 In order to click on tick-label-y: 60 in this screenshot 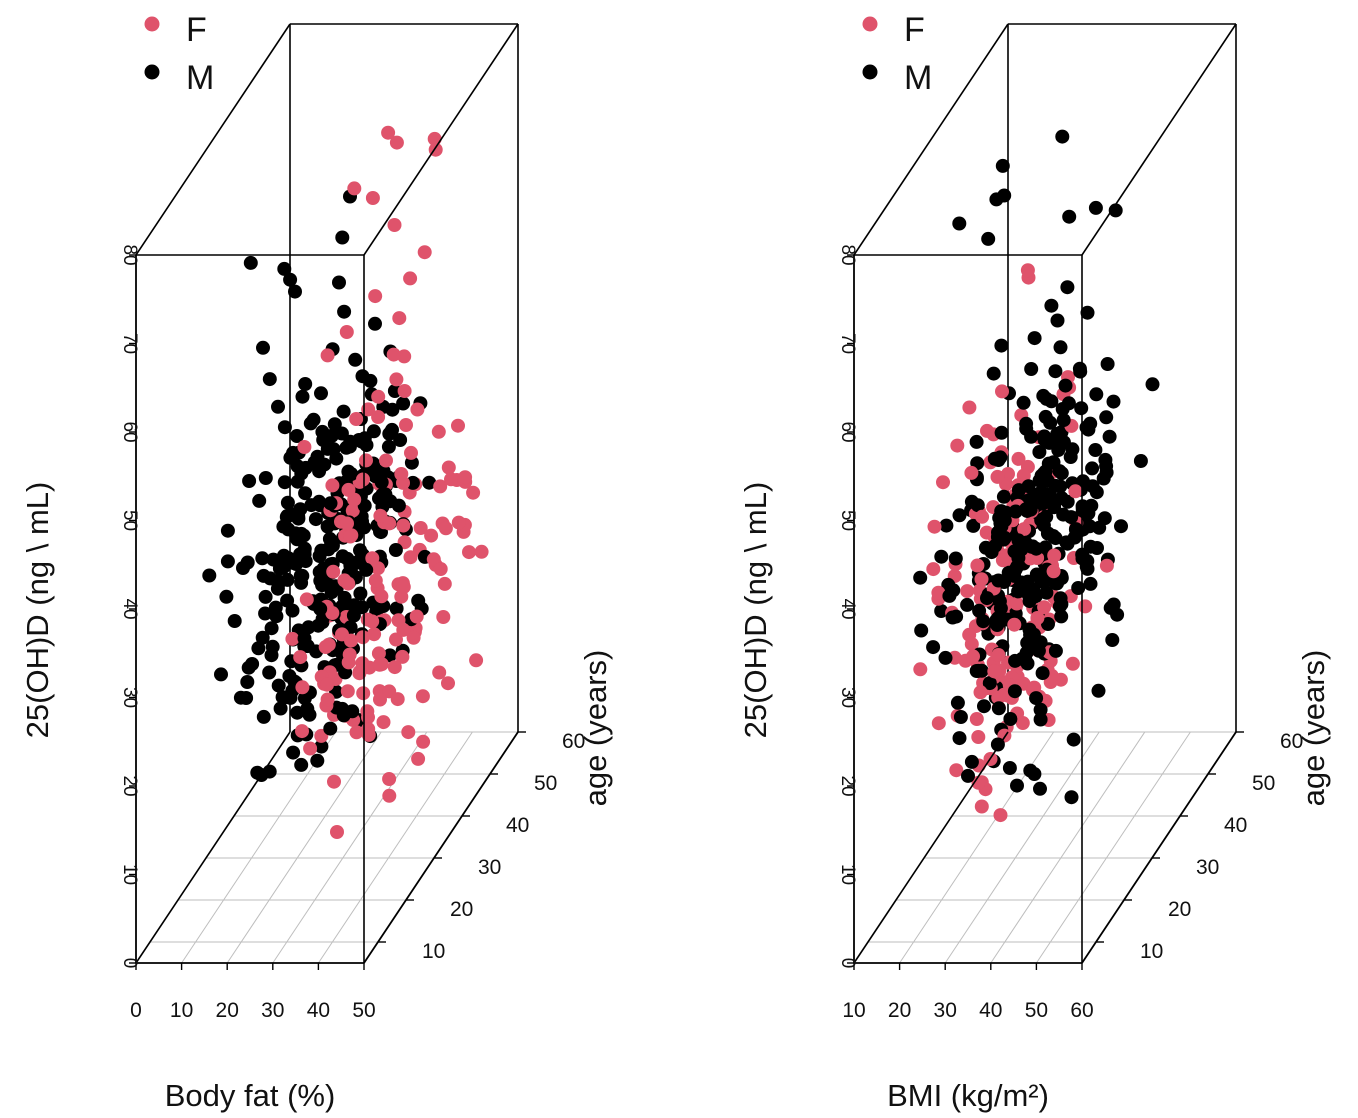, I will do `click(847, 431)`.